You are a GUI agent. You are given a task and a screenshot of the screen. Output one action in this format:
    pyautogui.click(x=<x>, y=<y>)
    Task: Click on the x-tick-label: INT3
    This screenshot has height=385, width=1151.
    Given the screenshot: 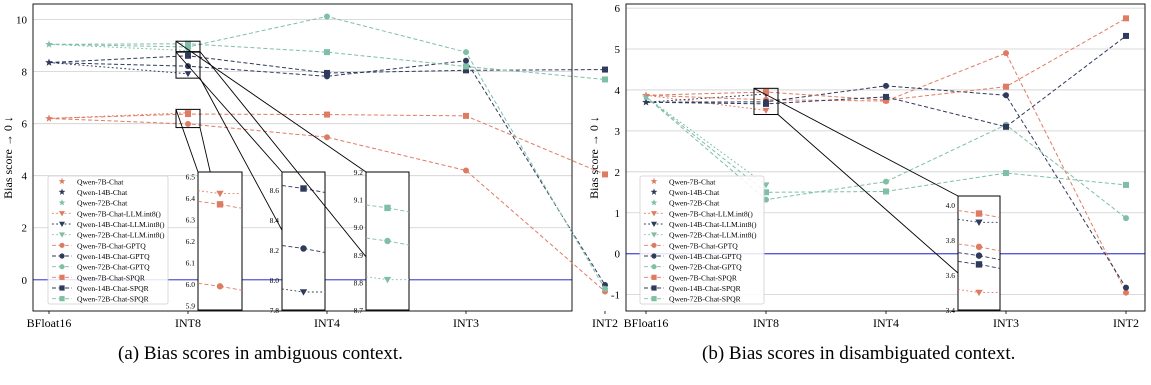 What is the action you would take?
    pyautogui.click(x=1006, y=323)
    